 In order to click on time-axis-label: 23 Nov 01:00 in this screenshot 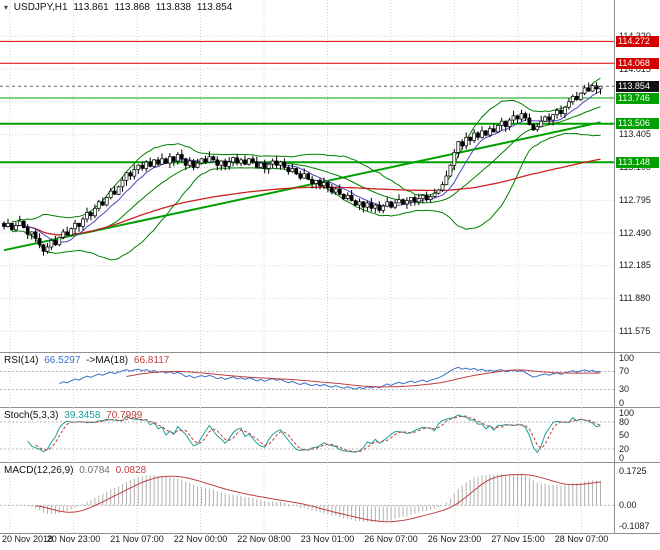, I will do `click(327, 539)`.